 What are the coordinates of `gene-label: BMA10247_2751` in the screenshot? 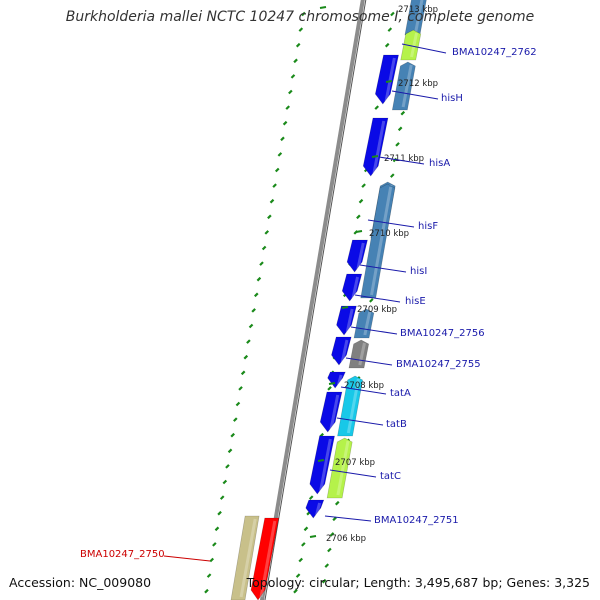 It's located at (416, 520).